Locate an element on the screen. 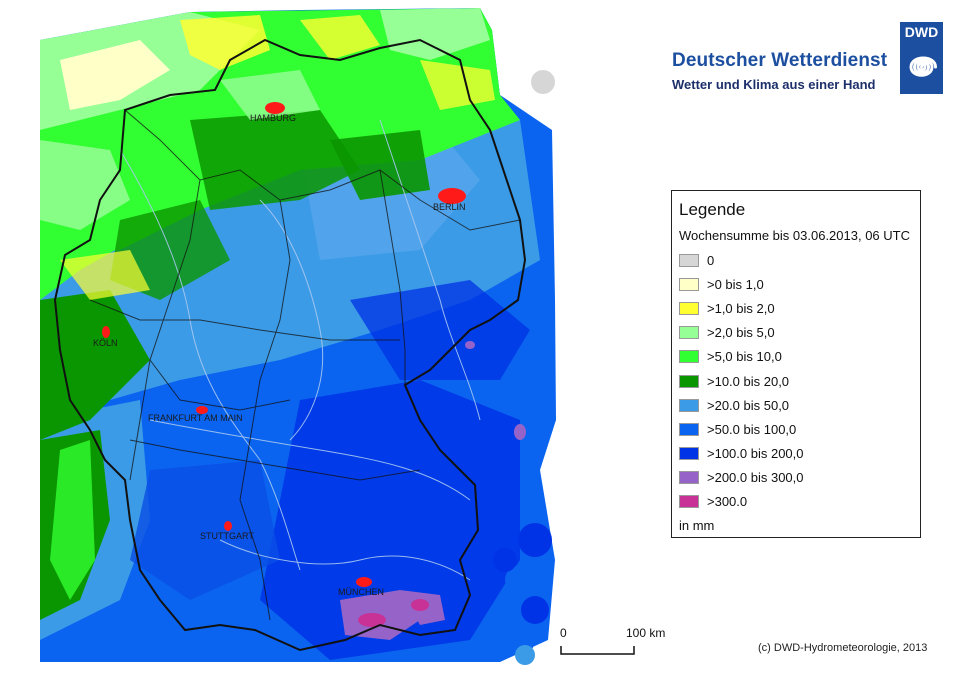 The height and width of the screenshot is (678, 960). legend-label: >20.0 bis 50,0 is located at coordinates (748, 405).